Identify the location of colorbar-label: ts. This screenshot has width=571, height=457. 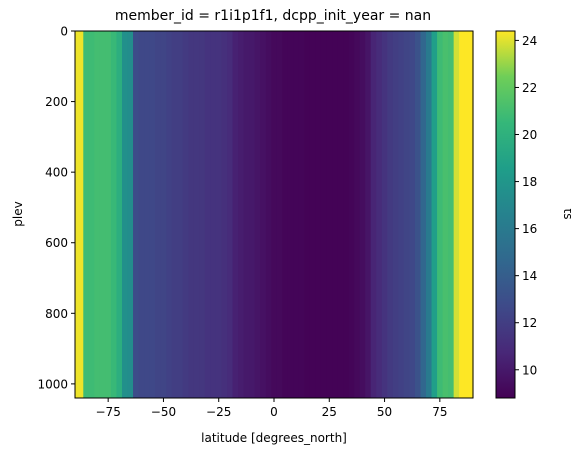
(566, 214).